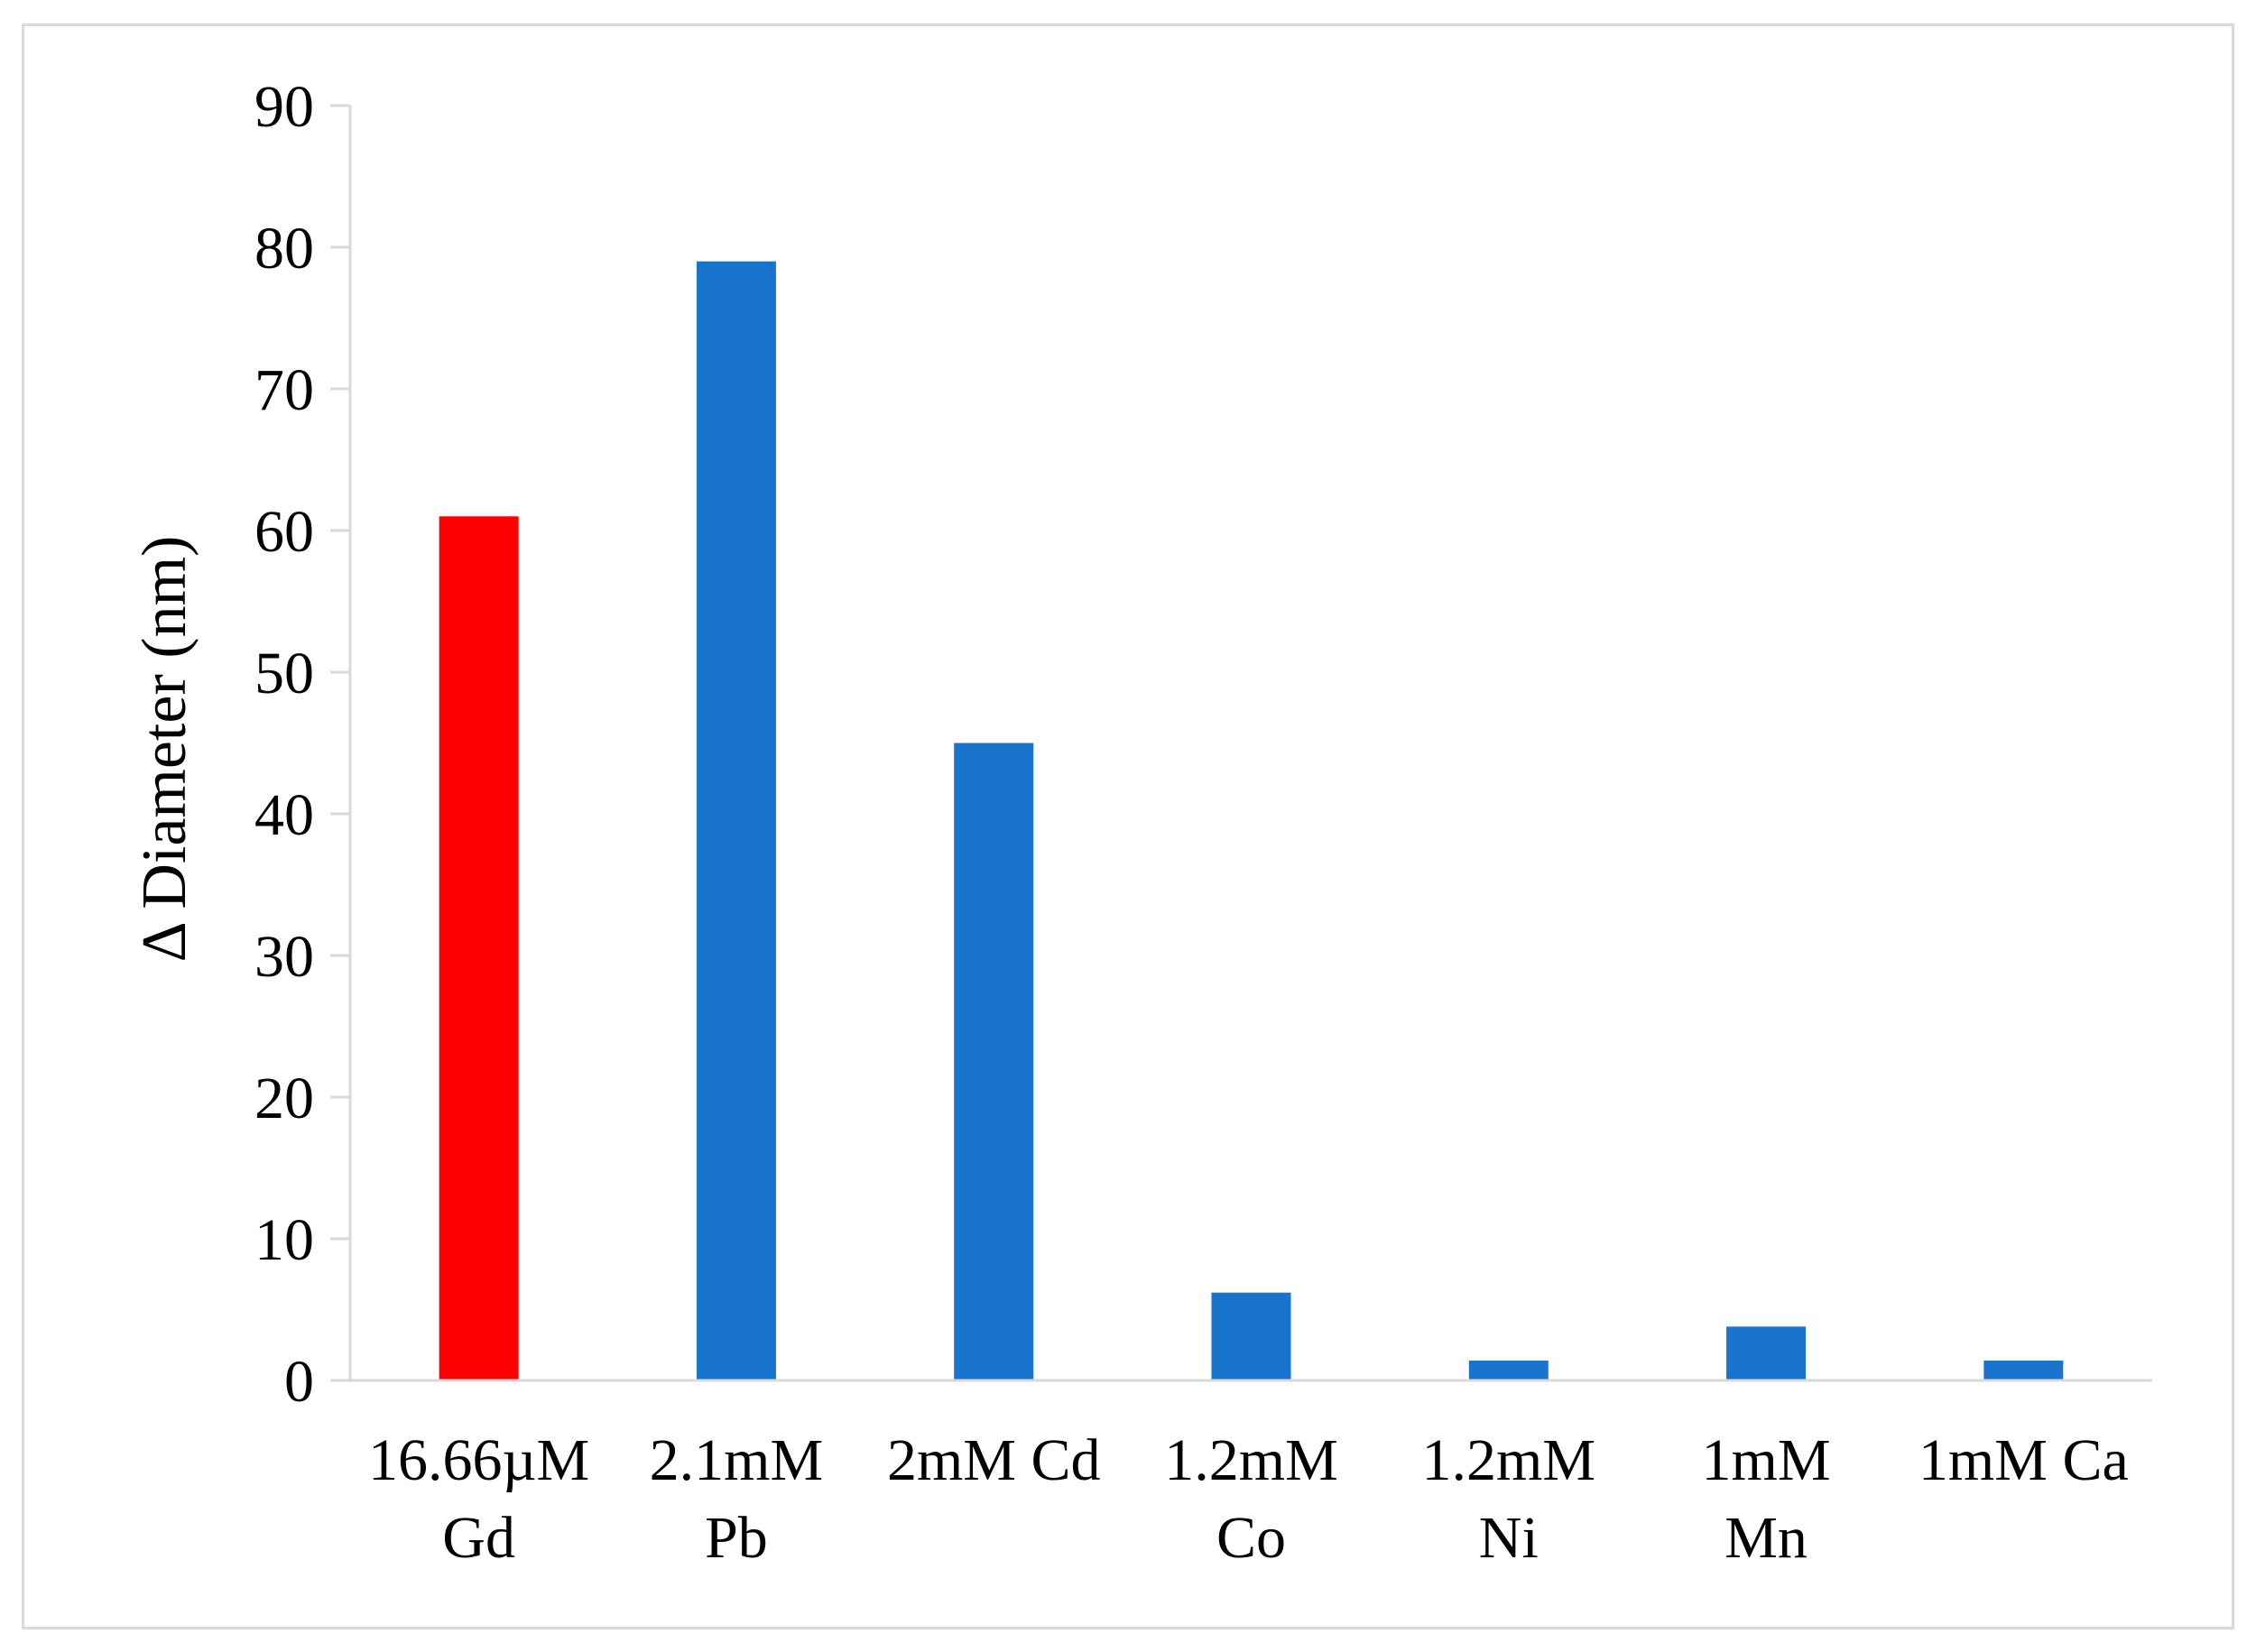  What do you see at coordinates (284, 957) in the screenshot?
I see `y-tick-label: 30` at bounding box center [284, 957].